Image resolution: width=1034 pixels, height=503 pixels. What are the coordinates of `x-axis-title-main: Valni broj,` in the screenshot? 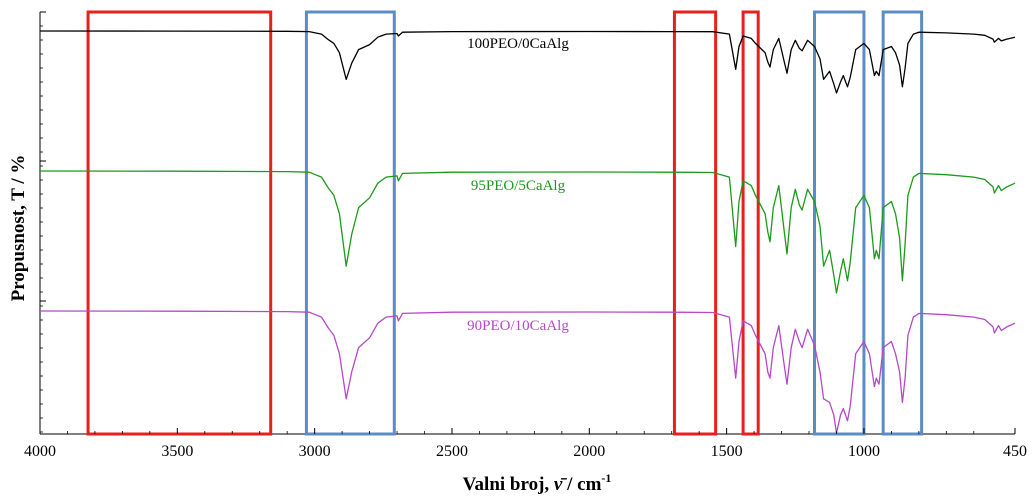 It's located at (508, 484).